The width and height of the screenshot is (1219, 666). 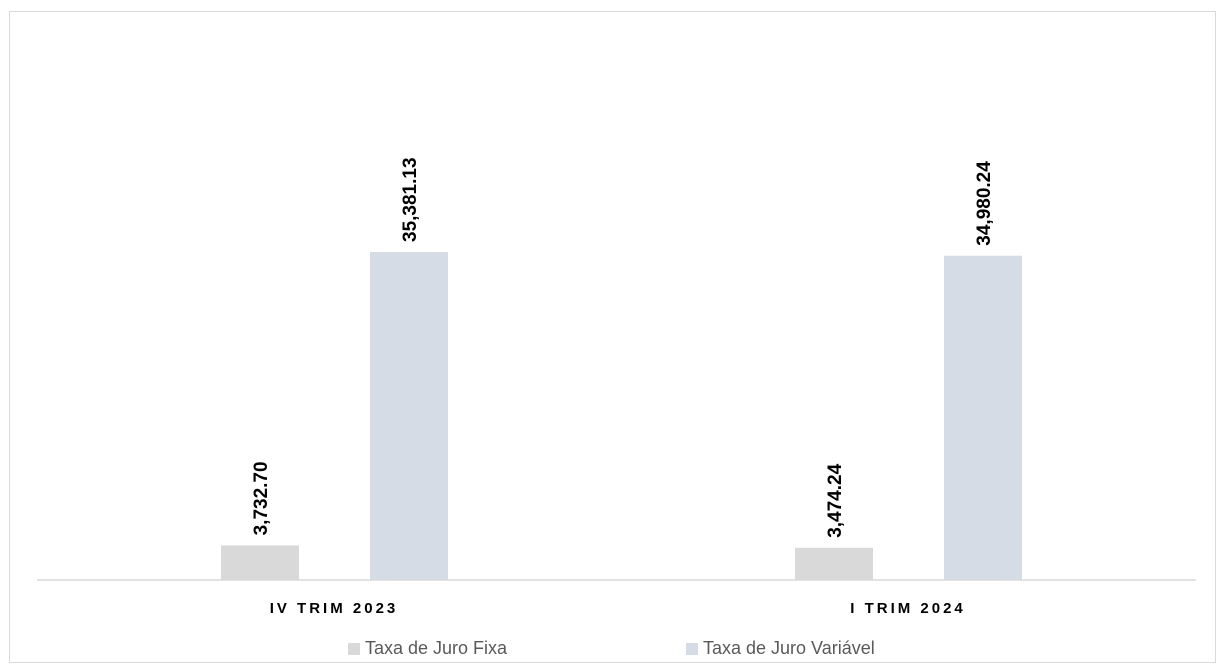 What do you see at coordinates (334, 608) in the screenshot?
I see `category-label-0: IV TRIM 2023` at bounding box center [334, 608].